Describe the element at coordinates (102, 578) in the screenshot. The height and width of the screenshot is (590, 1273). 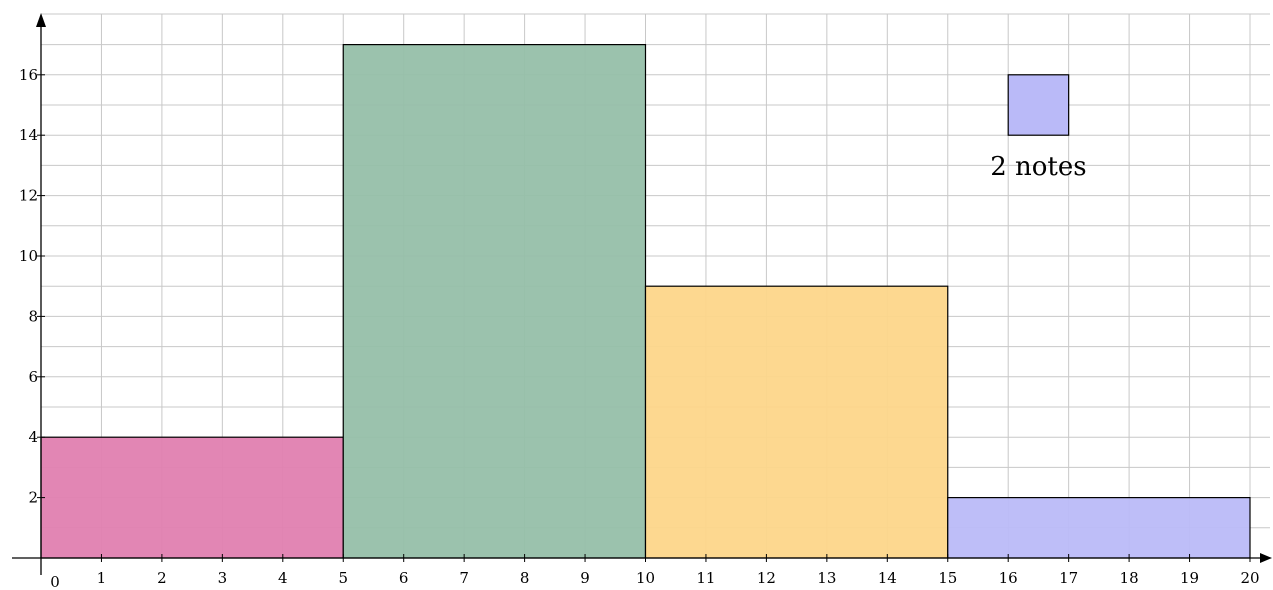
I see `x-tick-label: 1` at that location.